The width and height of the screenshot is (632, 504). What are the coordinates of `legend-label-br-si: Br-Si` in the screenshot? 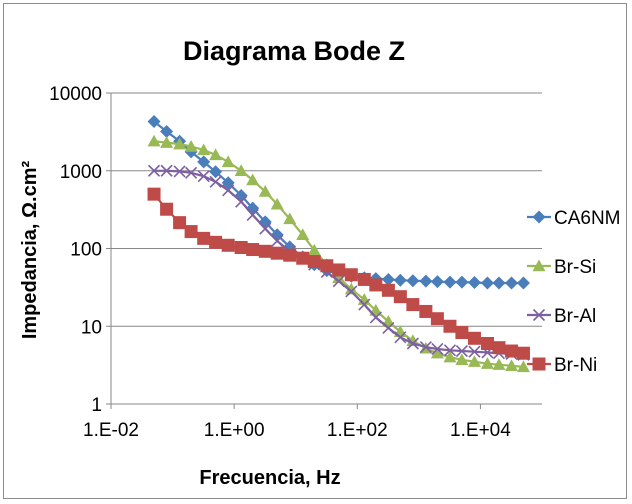 It's located at (575, 267).